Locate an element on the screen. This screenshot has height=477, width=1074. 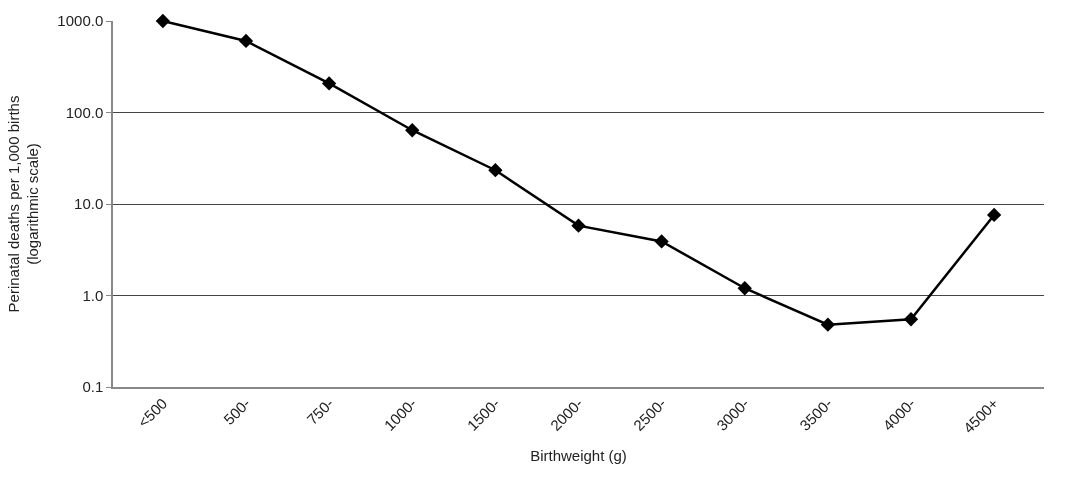
y-tick-label: 1.0 is located at coordinates (93, 295).